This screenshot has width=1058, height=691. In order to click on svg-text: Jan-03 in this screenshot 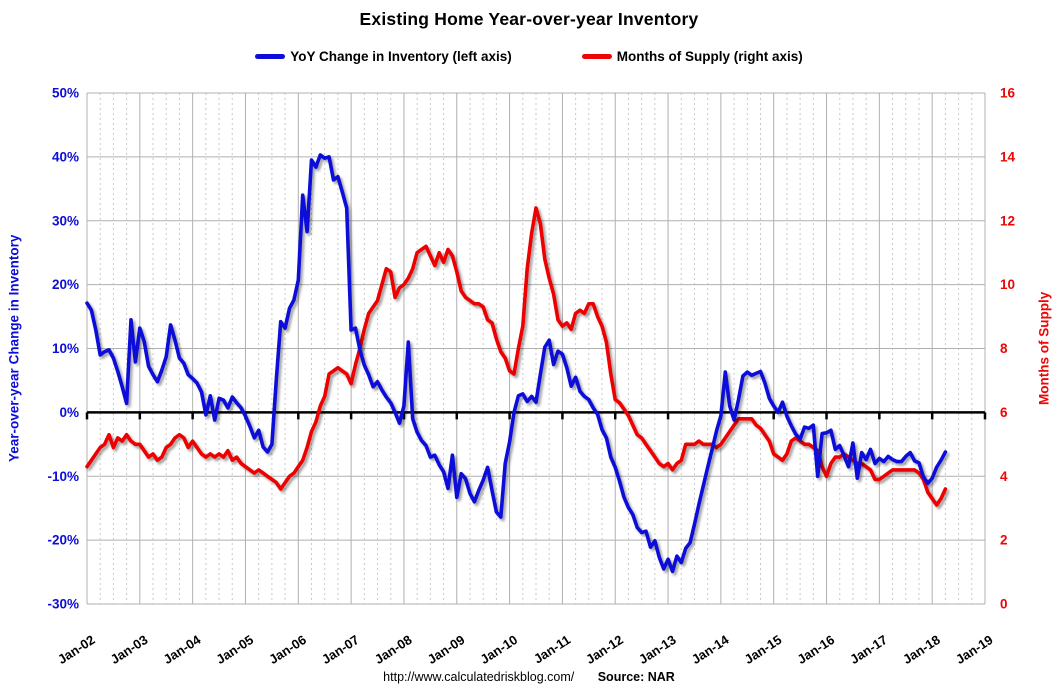, I will do `click(129, 649)`.